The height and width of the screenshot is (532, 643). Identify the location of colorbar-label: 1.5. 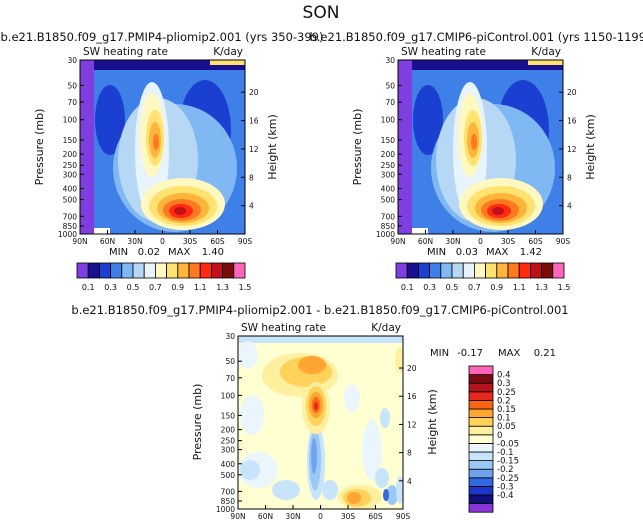
(245, 287).